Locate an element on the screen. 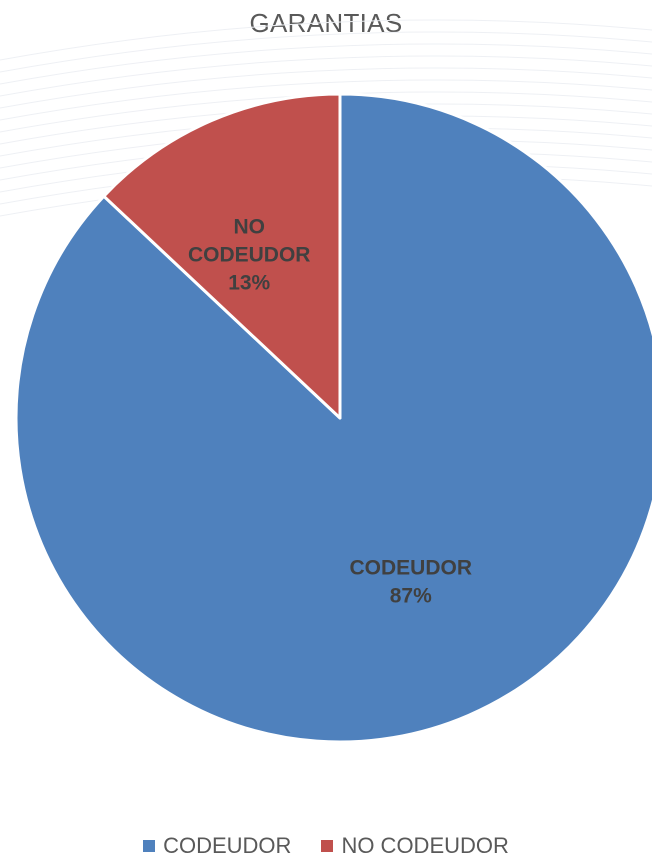 The image size is (652, 865). data-label-no-codeudor: NO CODEUDOR 13% is located at coordinates (249, 254).